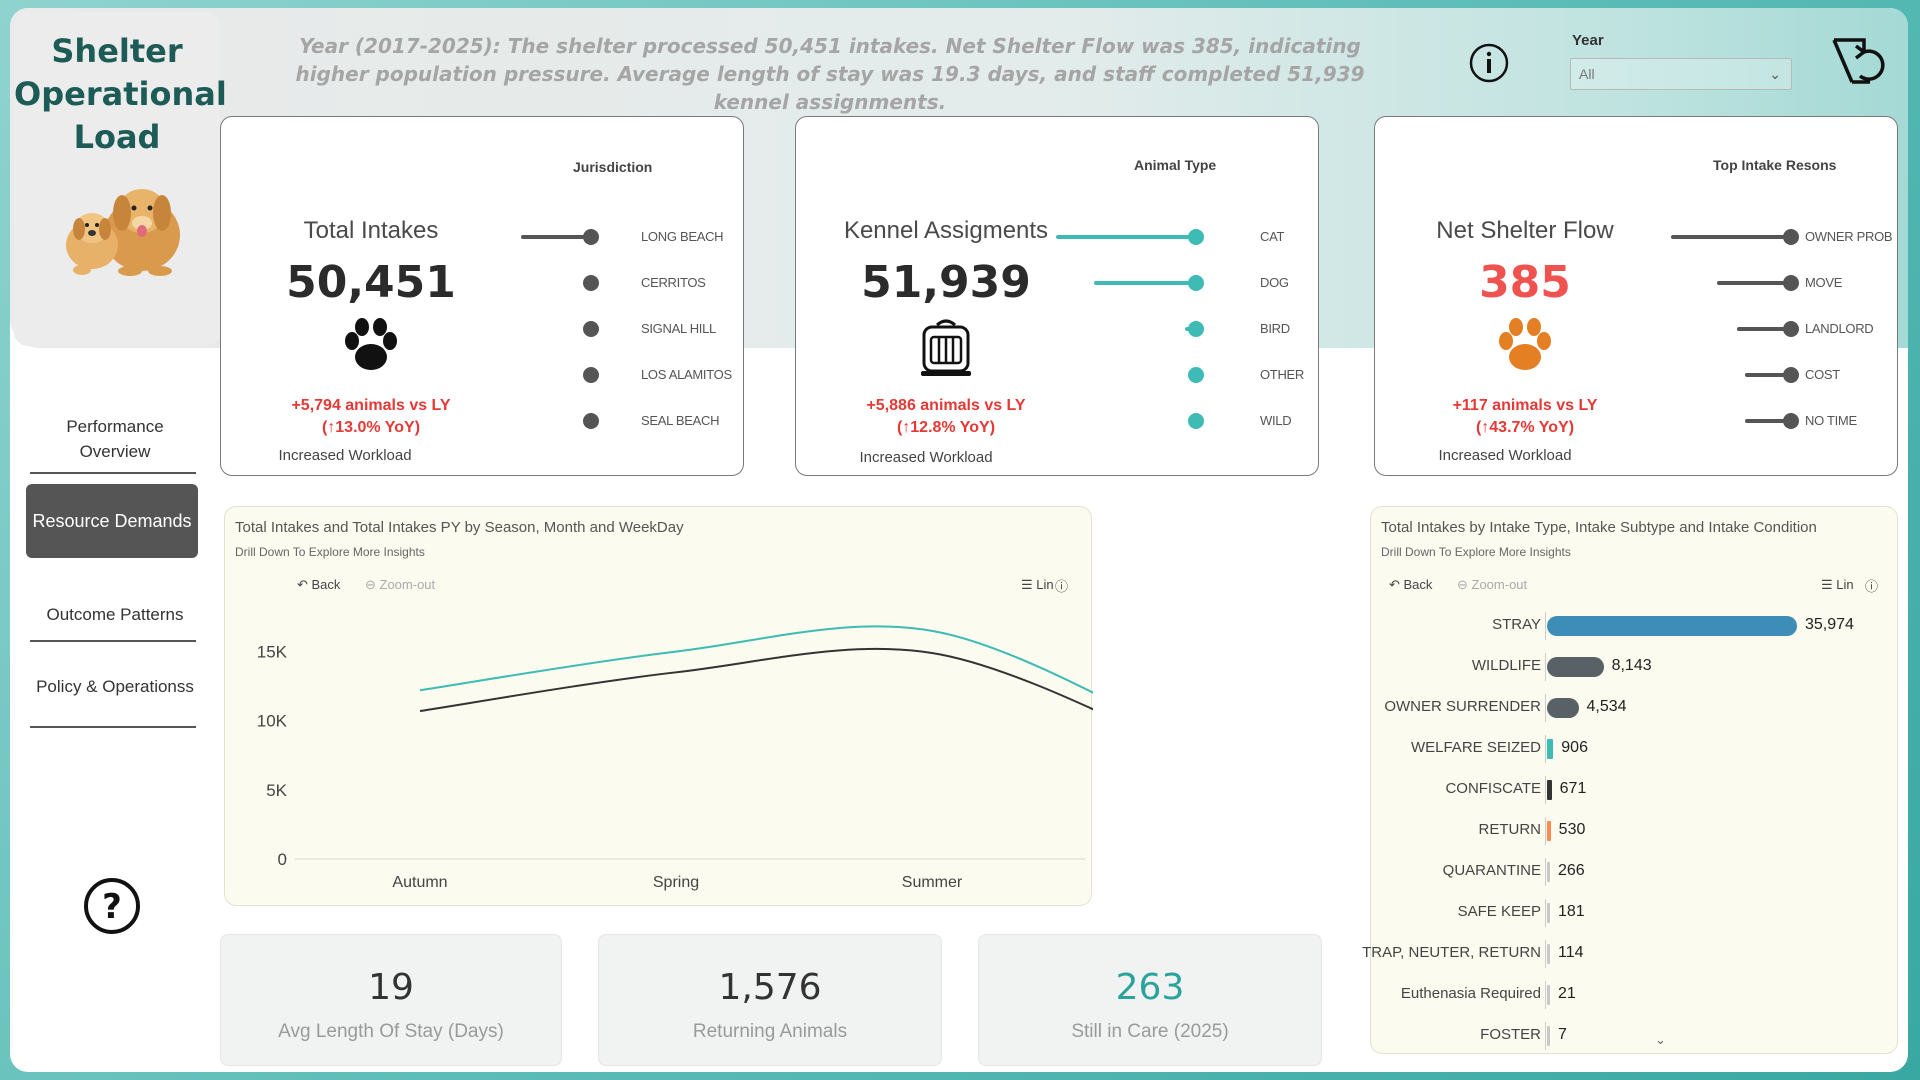  Describe the element at coordinates (113, 727) in the screenshot. I see `nav-divider` at that location.